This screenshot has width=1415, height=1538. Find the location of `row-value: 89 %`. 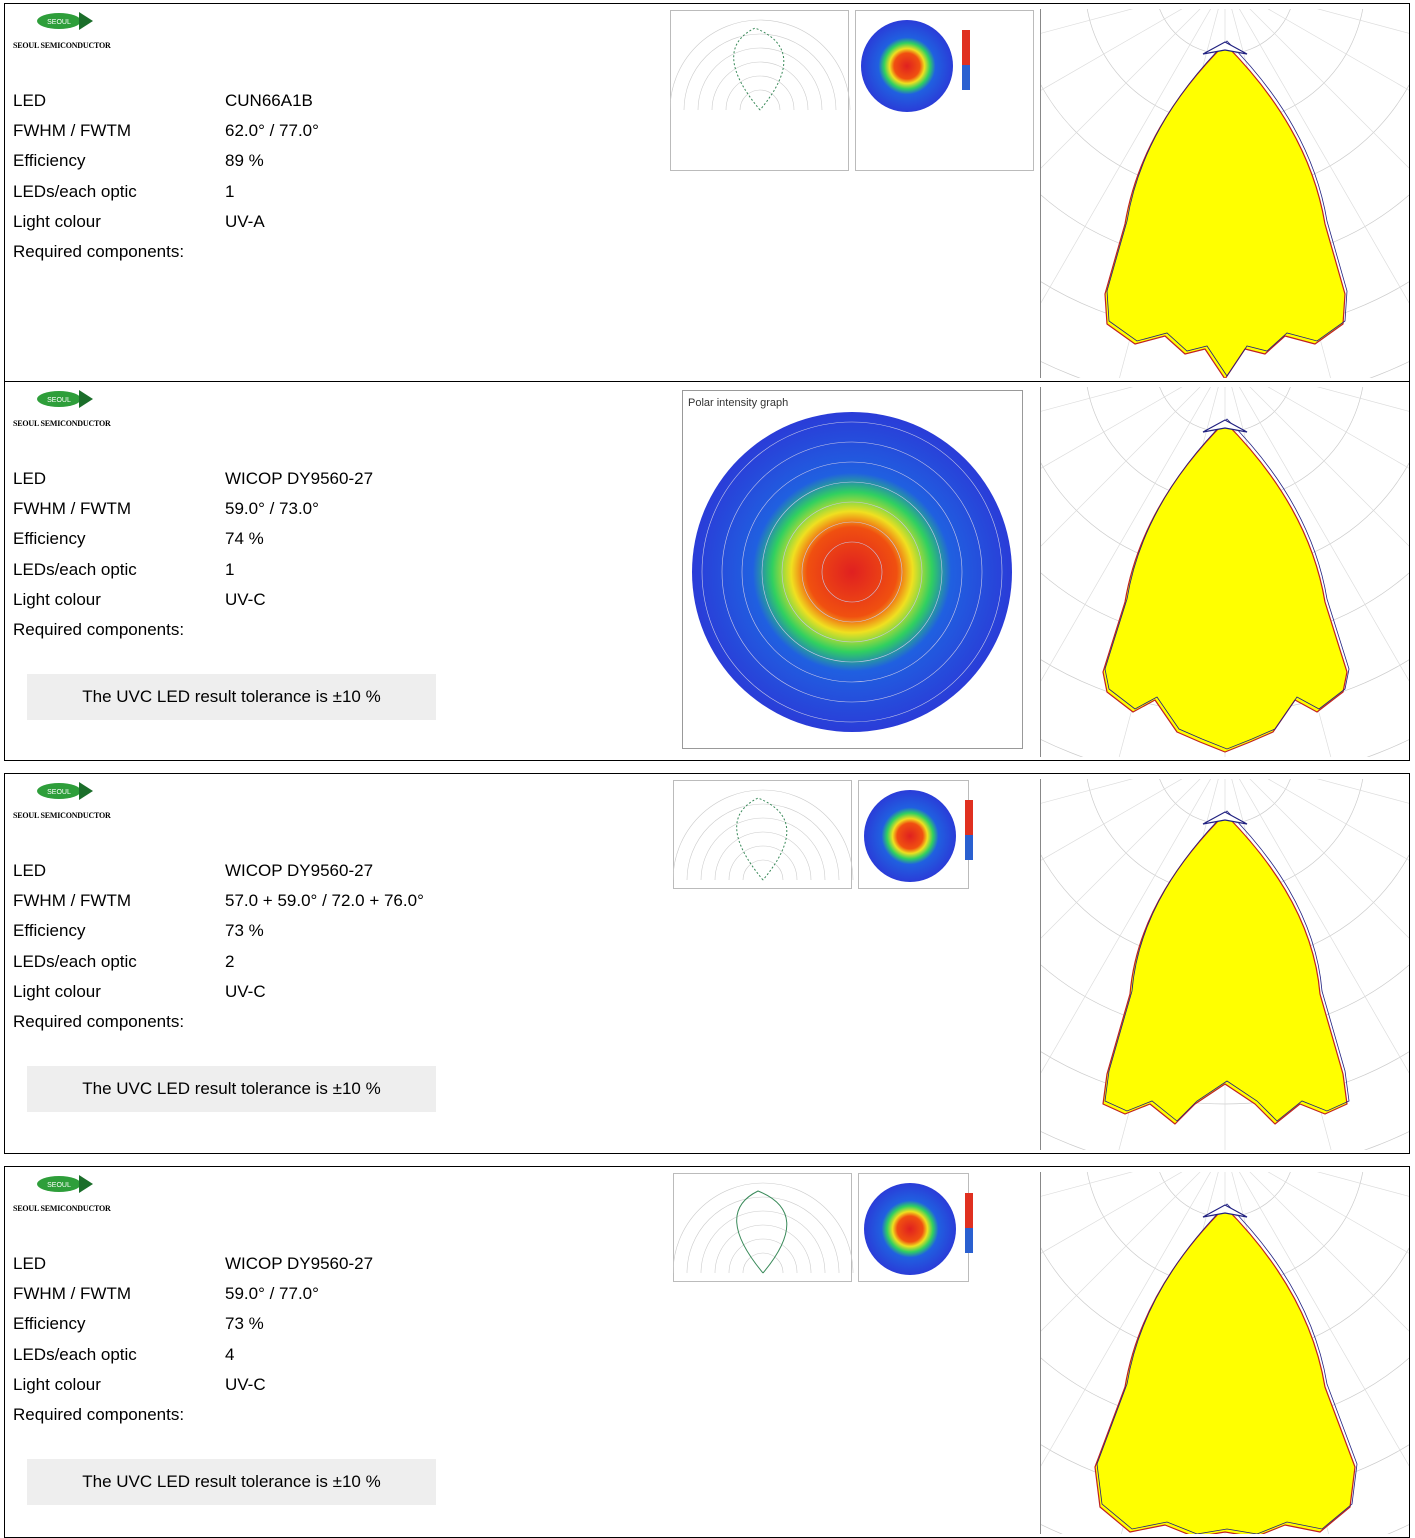

row-value: 89 % is located at coordinates (244, 161).